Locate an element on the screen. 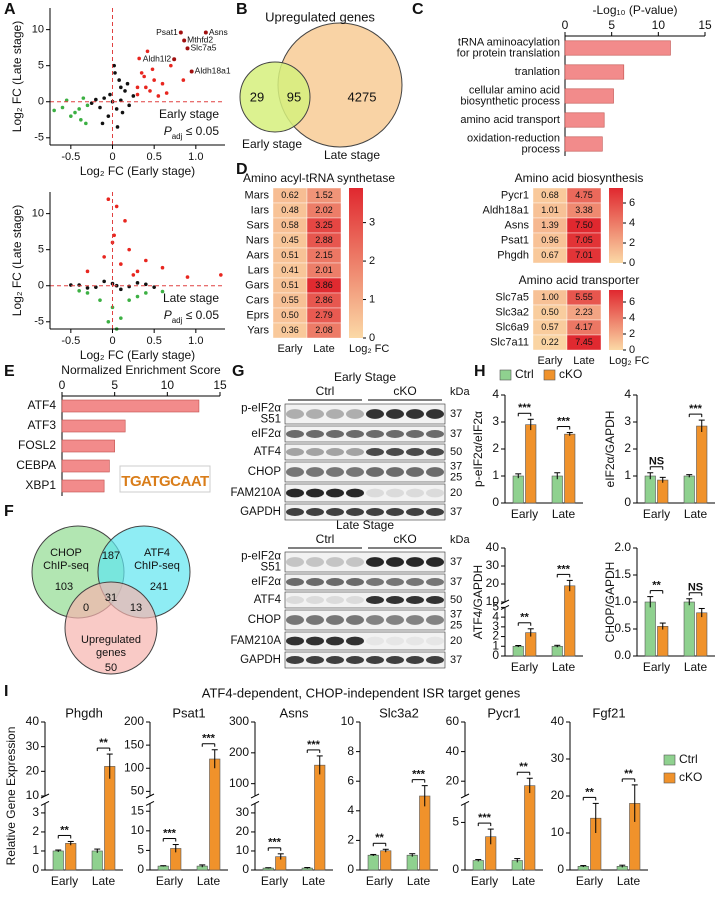  significance-label: ** is located at coordinates (628, 774).